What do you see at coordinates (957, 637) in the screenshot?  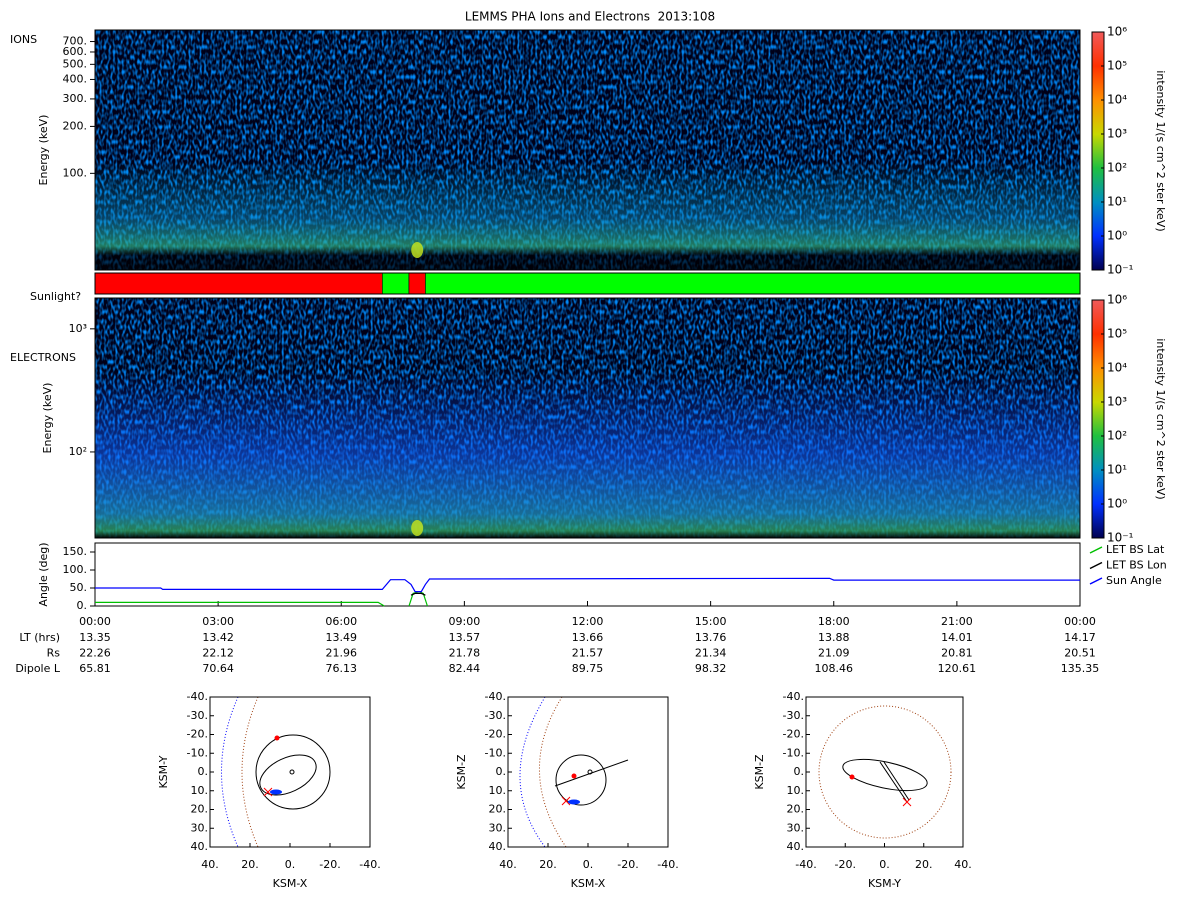 I see `ephemeris-value: 14.01` at bounding box center [957, 637].